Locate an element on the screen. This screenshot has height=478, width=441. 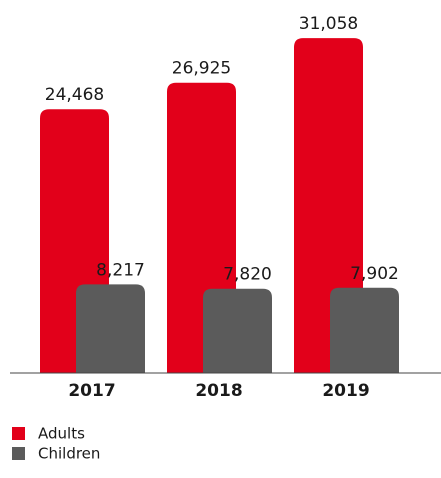
value-label: 7,820 is located at coordinates (247, 275).